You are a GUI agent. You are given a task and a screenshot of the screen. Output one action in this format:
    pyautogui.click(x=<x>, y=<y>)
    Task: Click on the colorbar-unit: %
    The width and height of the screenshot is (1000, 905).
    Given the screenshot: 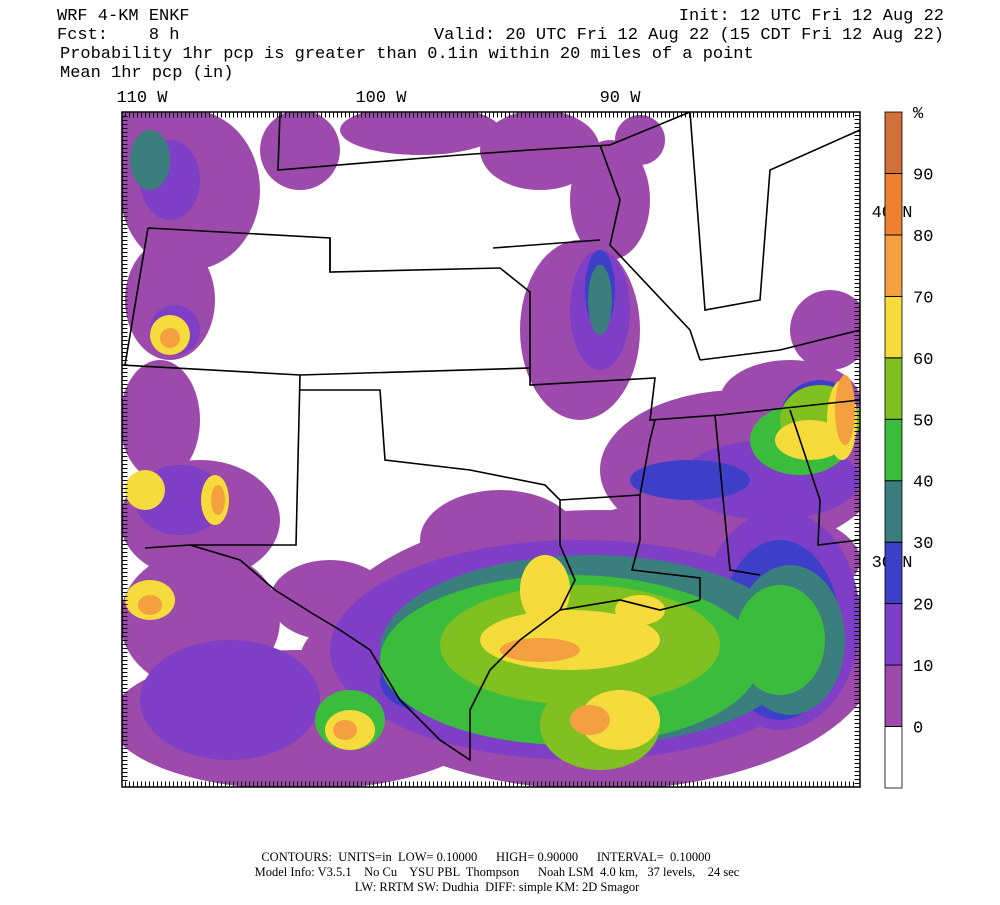 What is the action you would take?
    pyautogui.click(x=918, y=114)
    